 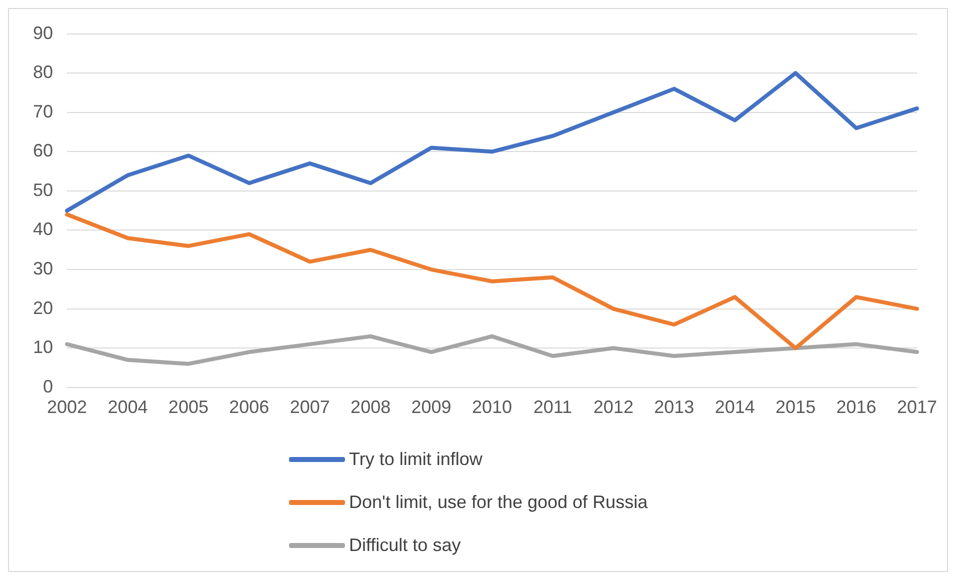 What do you see at coordinates (492, 407) in the screenshot?
I see `x-tick-label: 2010` at bounding box center [492, 407].